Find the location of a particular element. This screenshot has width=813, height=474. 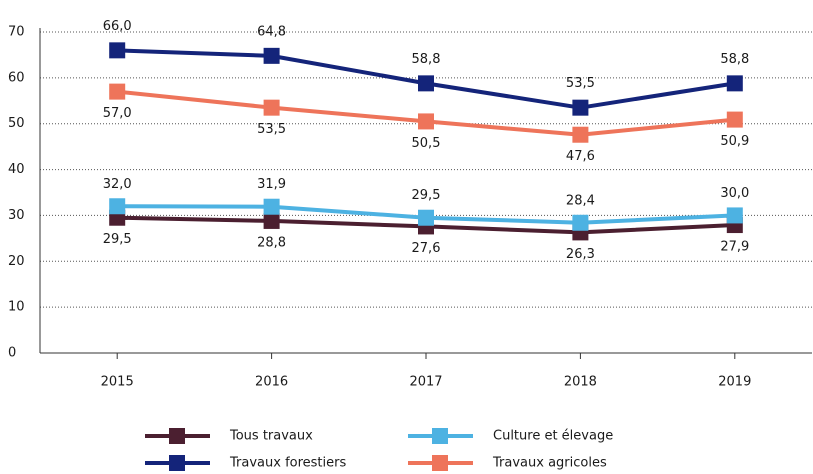

y-tick-label: 50 is located at coordinates (16, 123).